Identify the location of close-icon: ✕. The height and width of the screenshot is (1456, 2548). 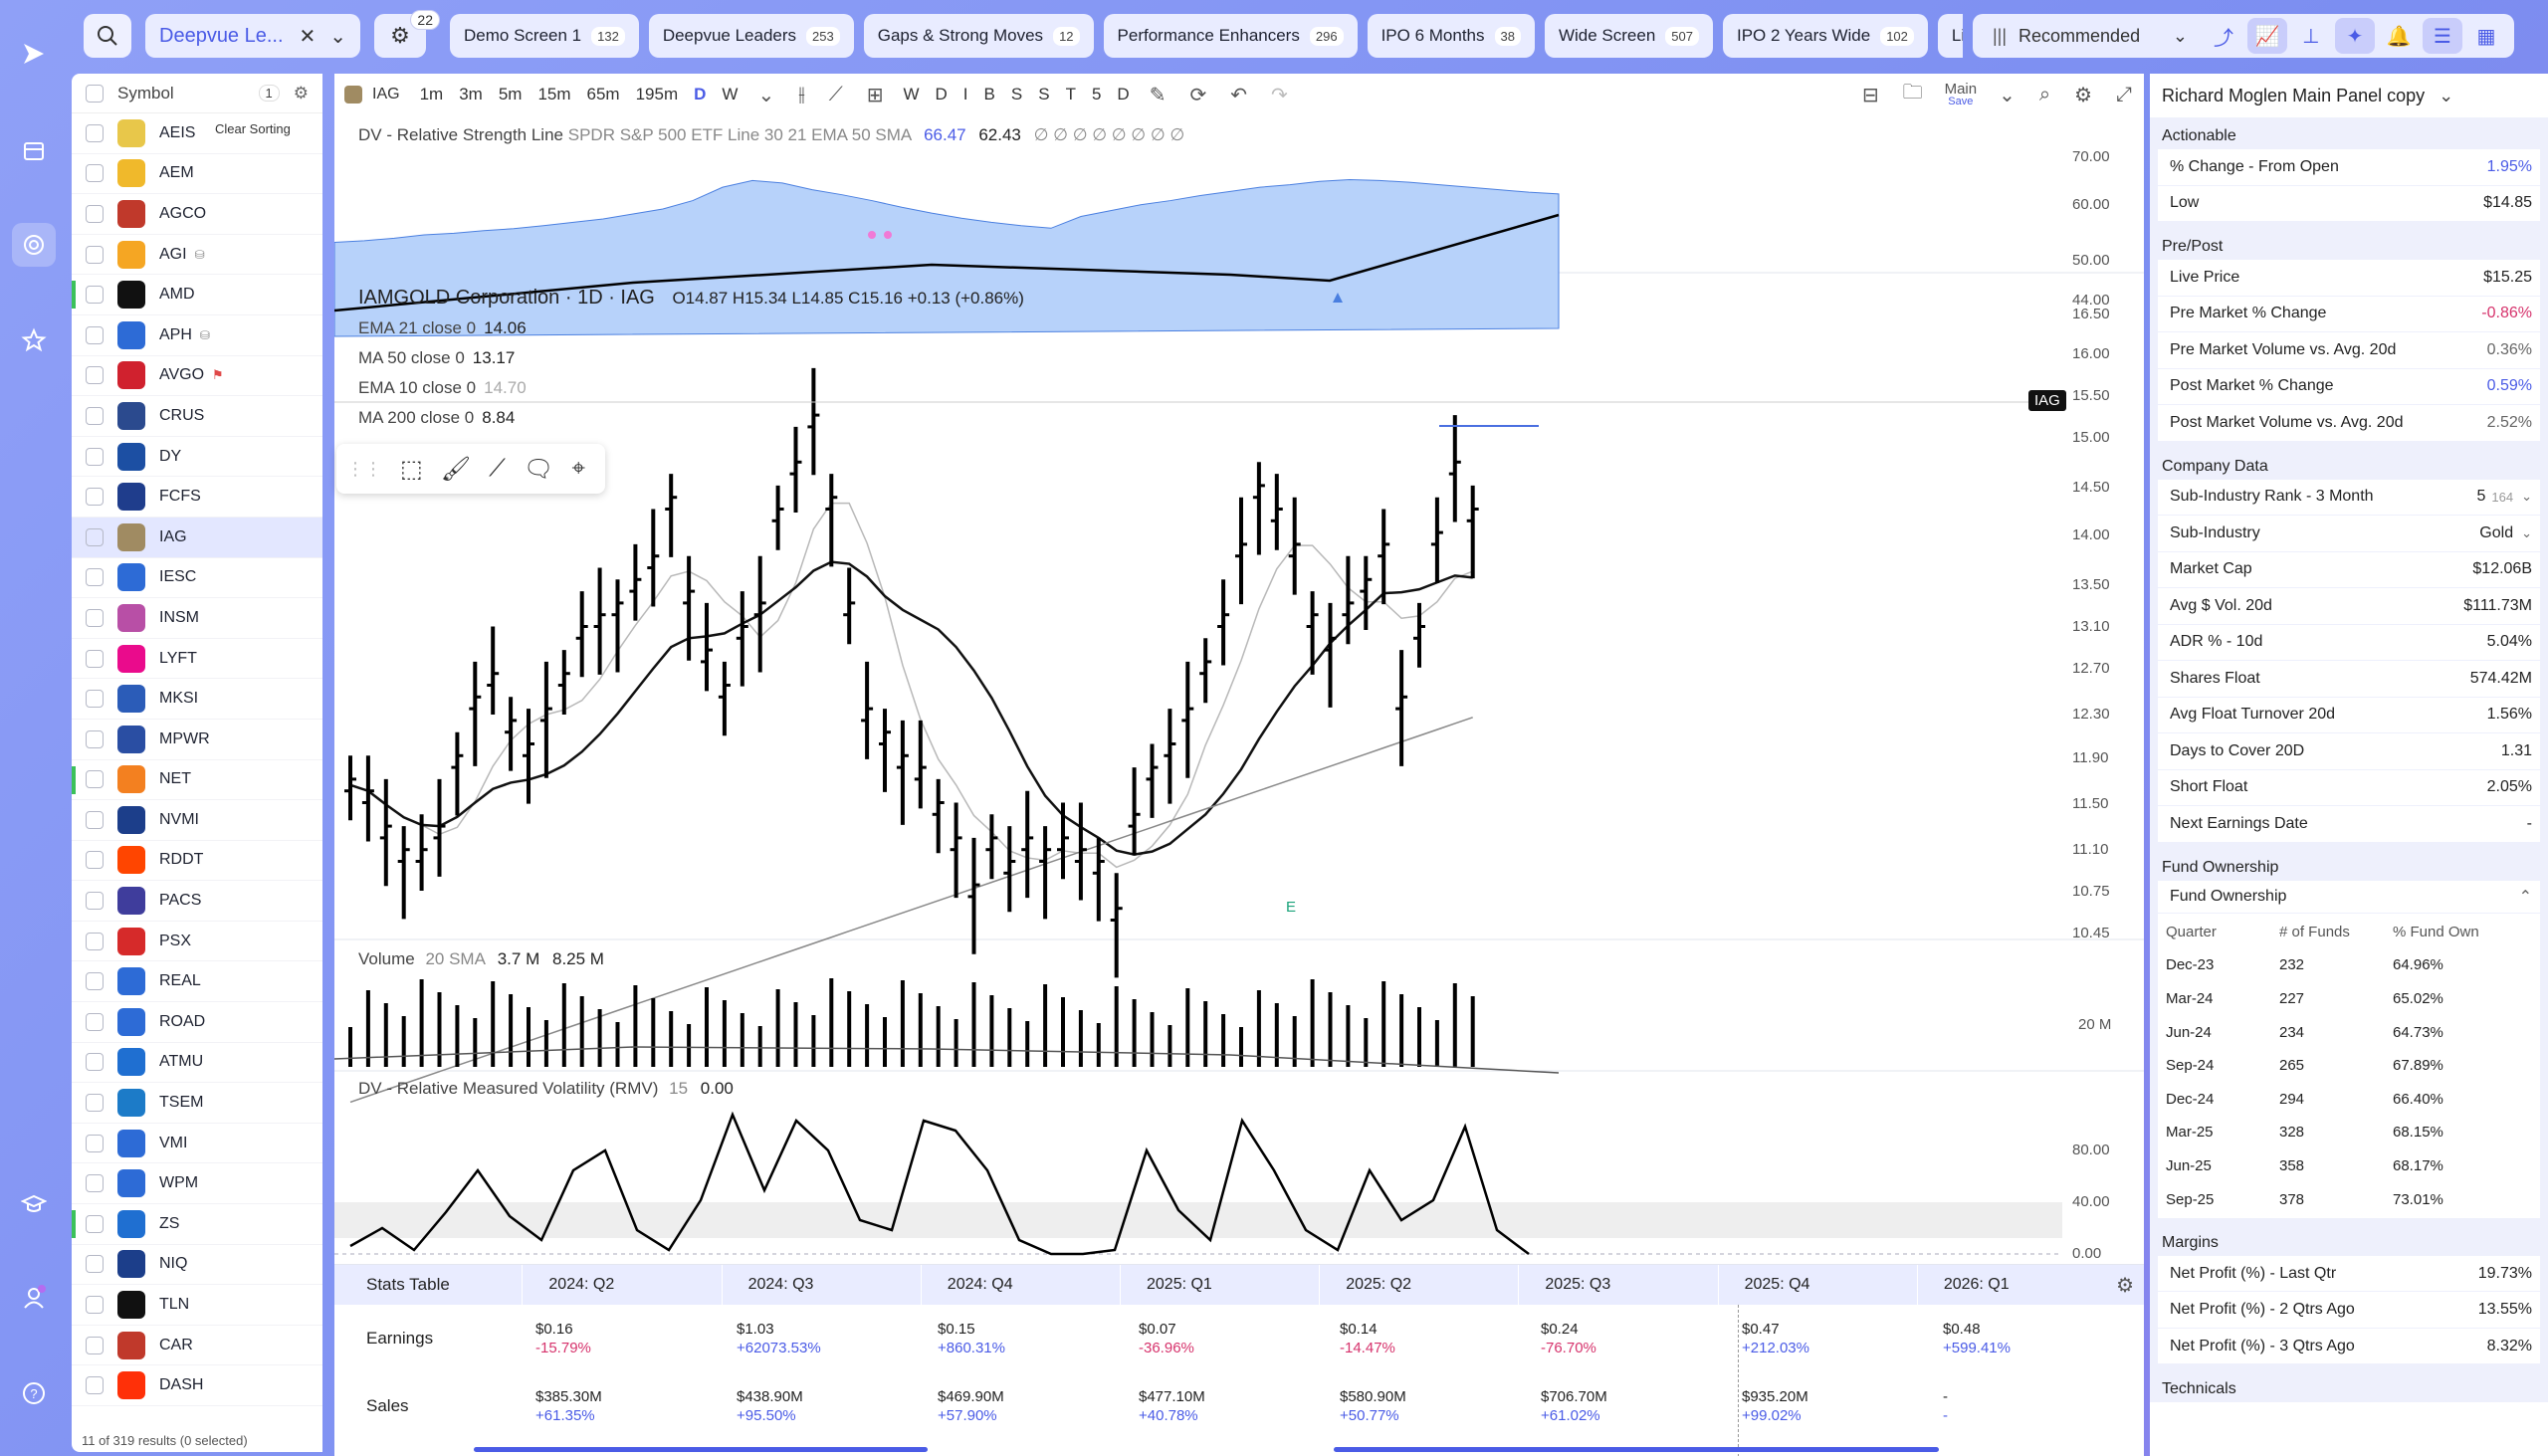
(308, 36).